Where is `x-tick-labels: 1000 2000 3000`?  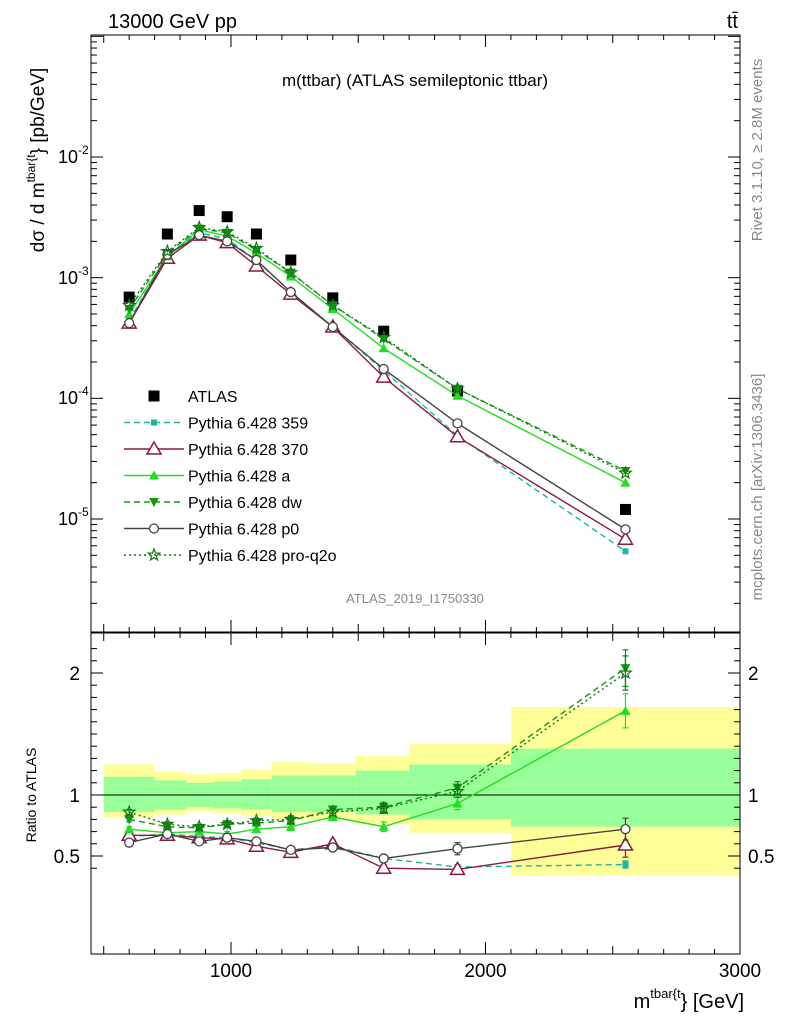
x-tick-labels: 1000 2000 3000 is located at coordinates (485, 971).